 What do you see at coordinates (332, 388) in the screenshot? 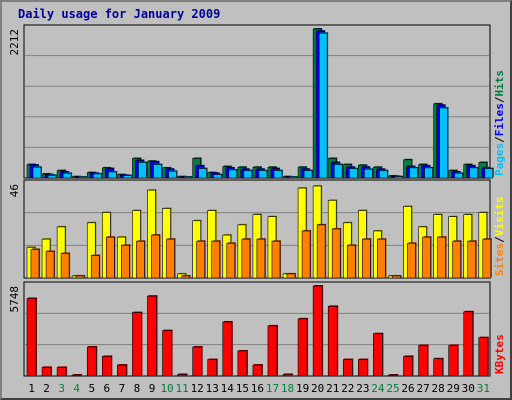
I see `x-tick-label-day-21: 21` at bounding box center [332, 388].